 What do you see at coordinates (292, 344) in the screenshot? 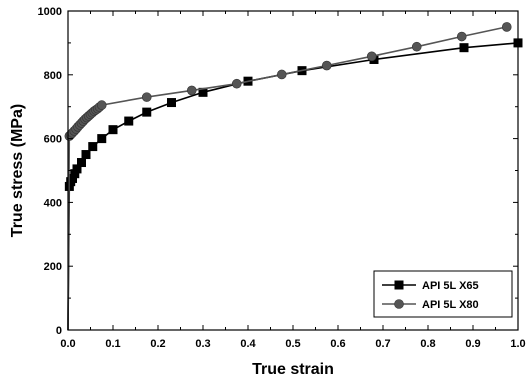
I see `x-tick-label: 0.5` at bounding box center [292, 344].